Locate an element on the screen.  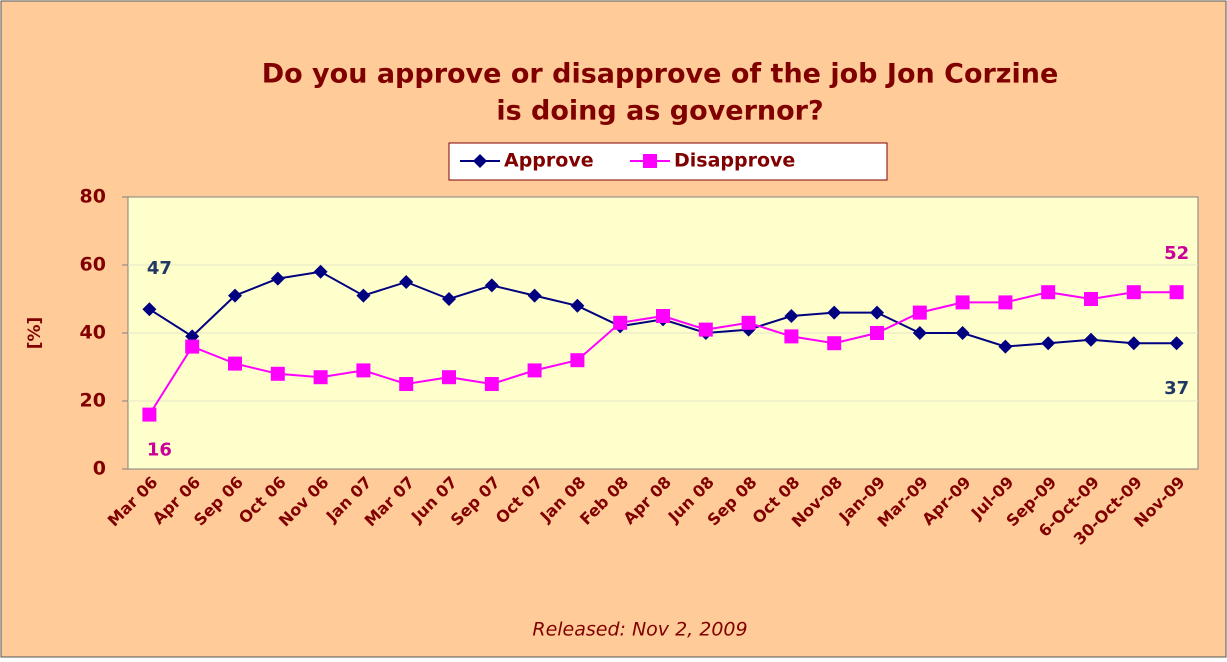
data-label: 16 is located at coordinates (159, 450).